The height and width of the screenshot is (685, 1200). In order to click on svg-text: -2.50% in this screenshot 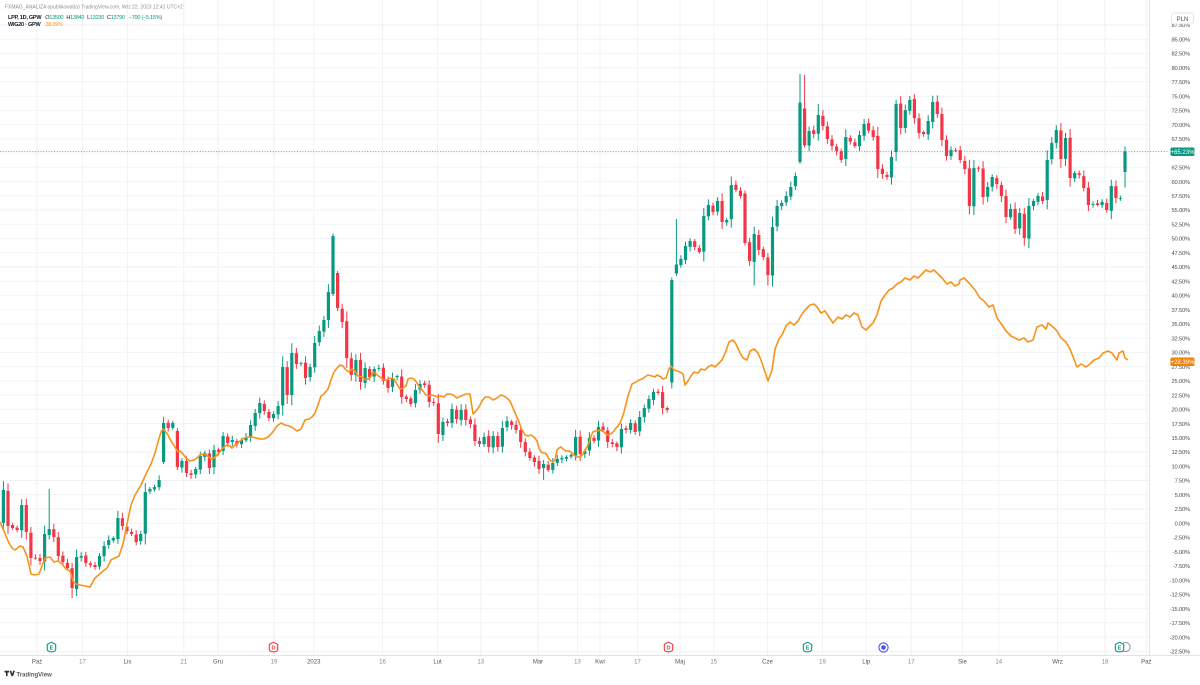, I will do `click(1181, 539)`.